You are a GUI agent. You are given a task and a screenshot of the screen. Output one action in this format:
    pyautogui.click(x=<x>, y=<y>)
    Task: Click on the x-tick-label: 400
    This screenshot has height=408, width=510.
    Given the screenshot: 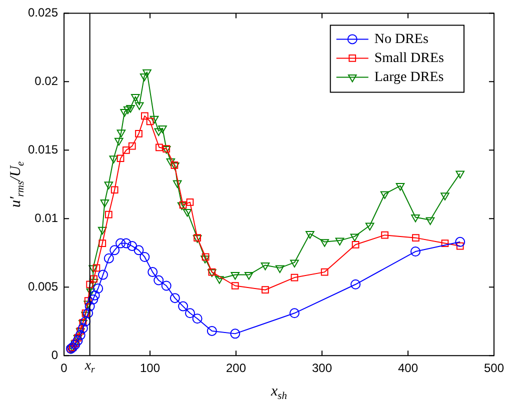 What is the action you would take?
    pyautogui.click(x=408, y=368)
    